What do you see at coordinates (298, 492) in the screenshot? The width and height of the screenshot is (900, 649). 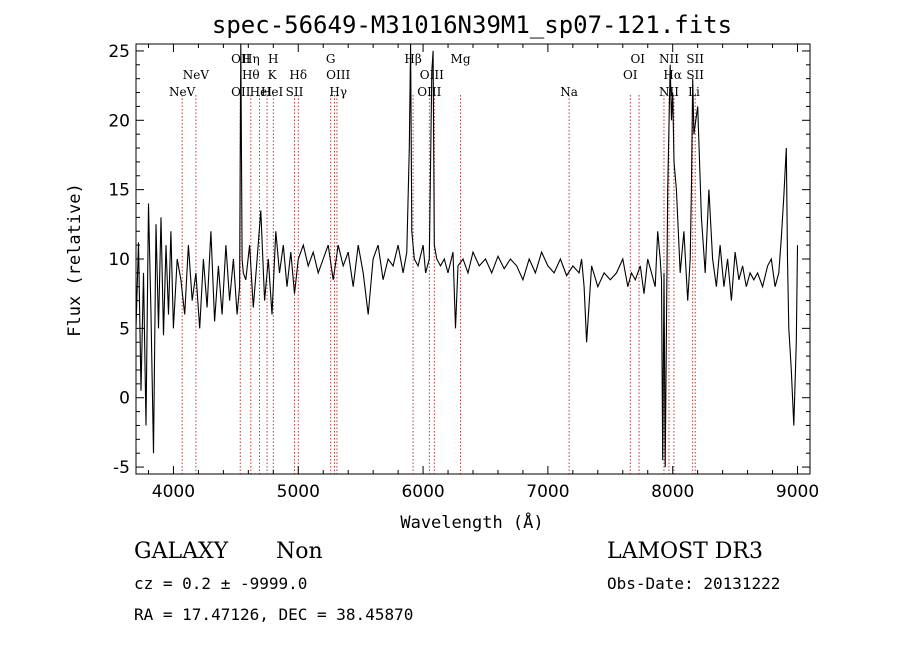 I see `x-tick-label: 5000` at bounding box center [298, 492].